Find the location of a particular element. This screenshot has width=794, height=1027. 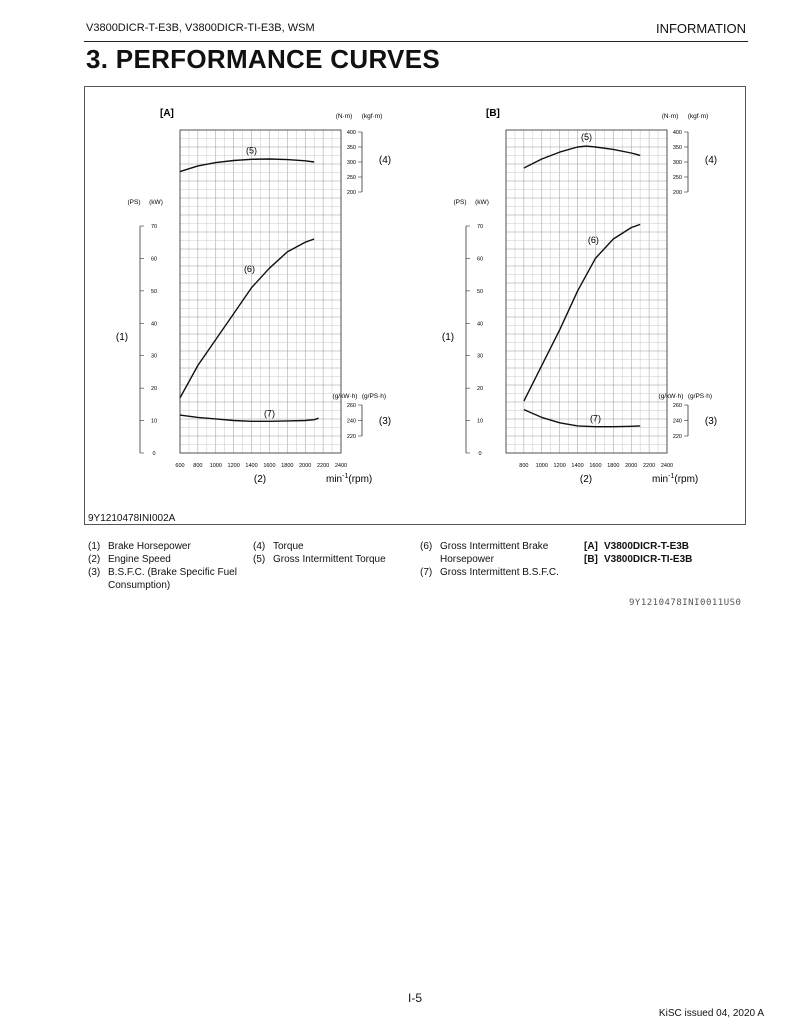

power-tick-label: 20 is located at coordinates (480, 389).